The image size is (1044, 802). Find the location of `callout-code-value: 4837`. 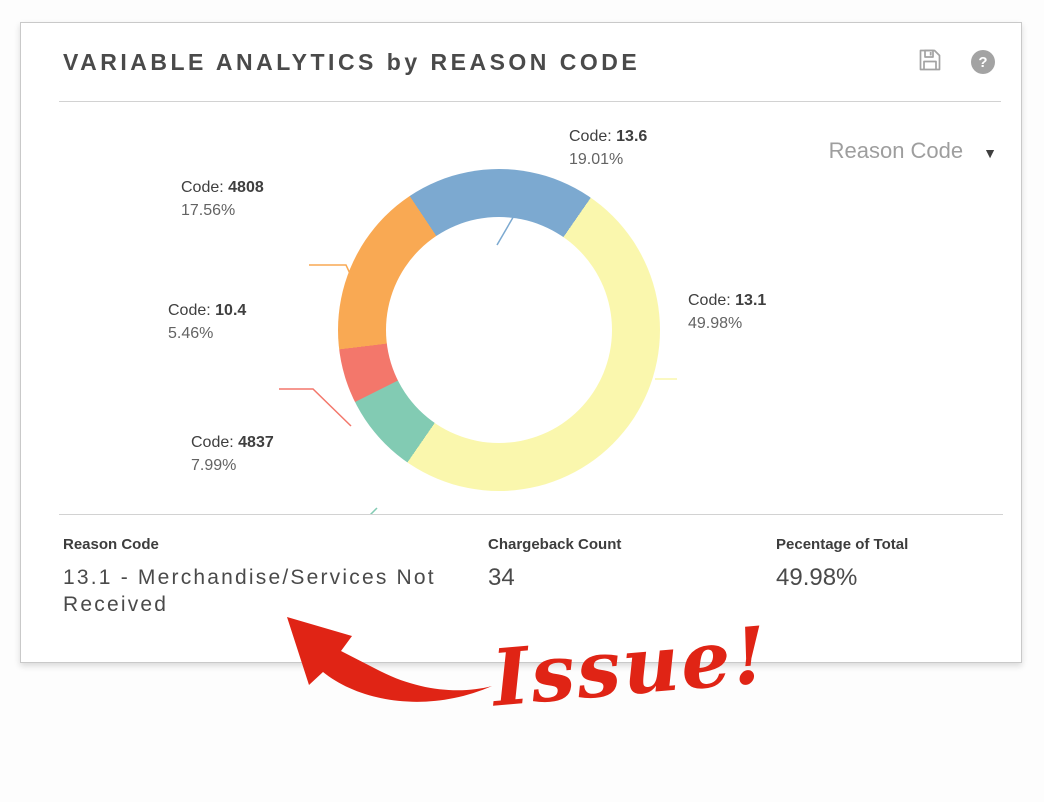

callout-code-value: 4837 is located at coordinates (256, 442).